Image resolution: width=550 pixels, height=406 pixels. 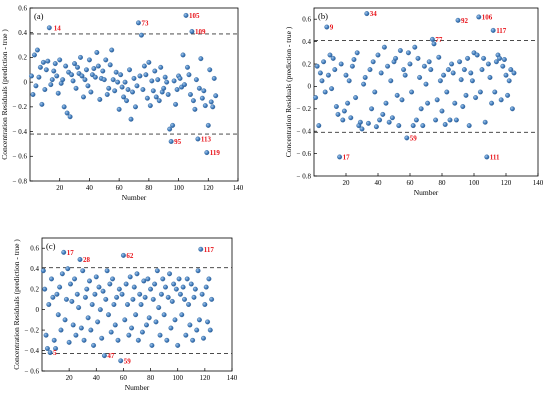 I want to click on outlier-label: 62, so click(x=130, y=256).